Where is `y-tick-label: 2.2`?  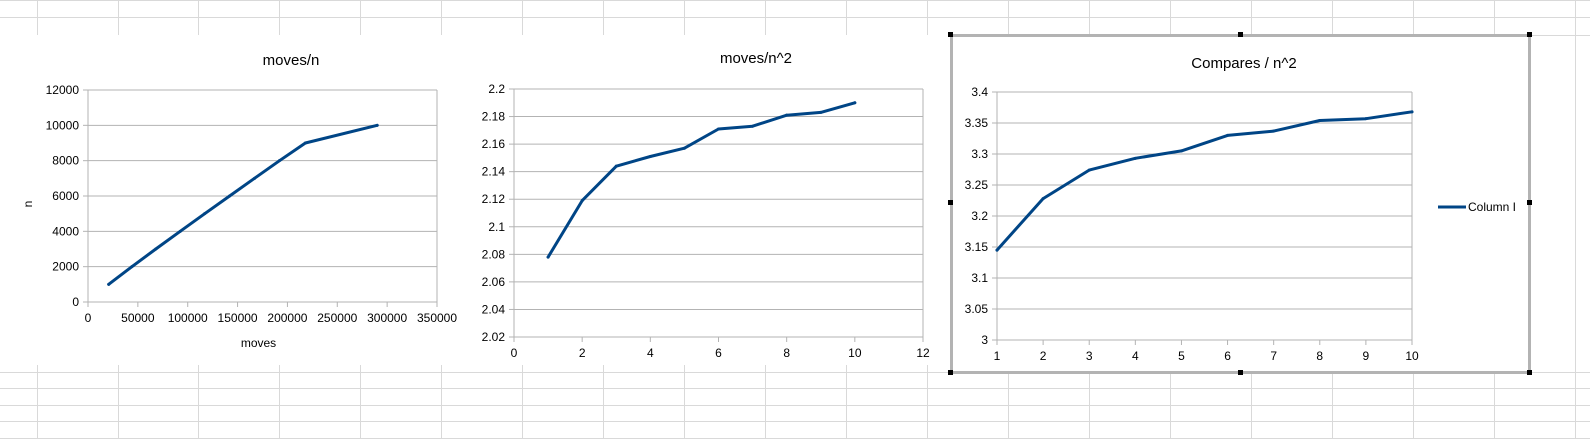 y-tick-label: 2.2 is located at coordinates (496, 89).